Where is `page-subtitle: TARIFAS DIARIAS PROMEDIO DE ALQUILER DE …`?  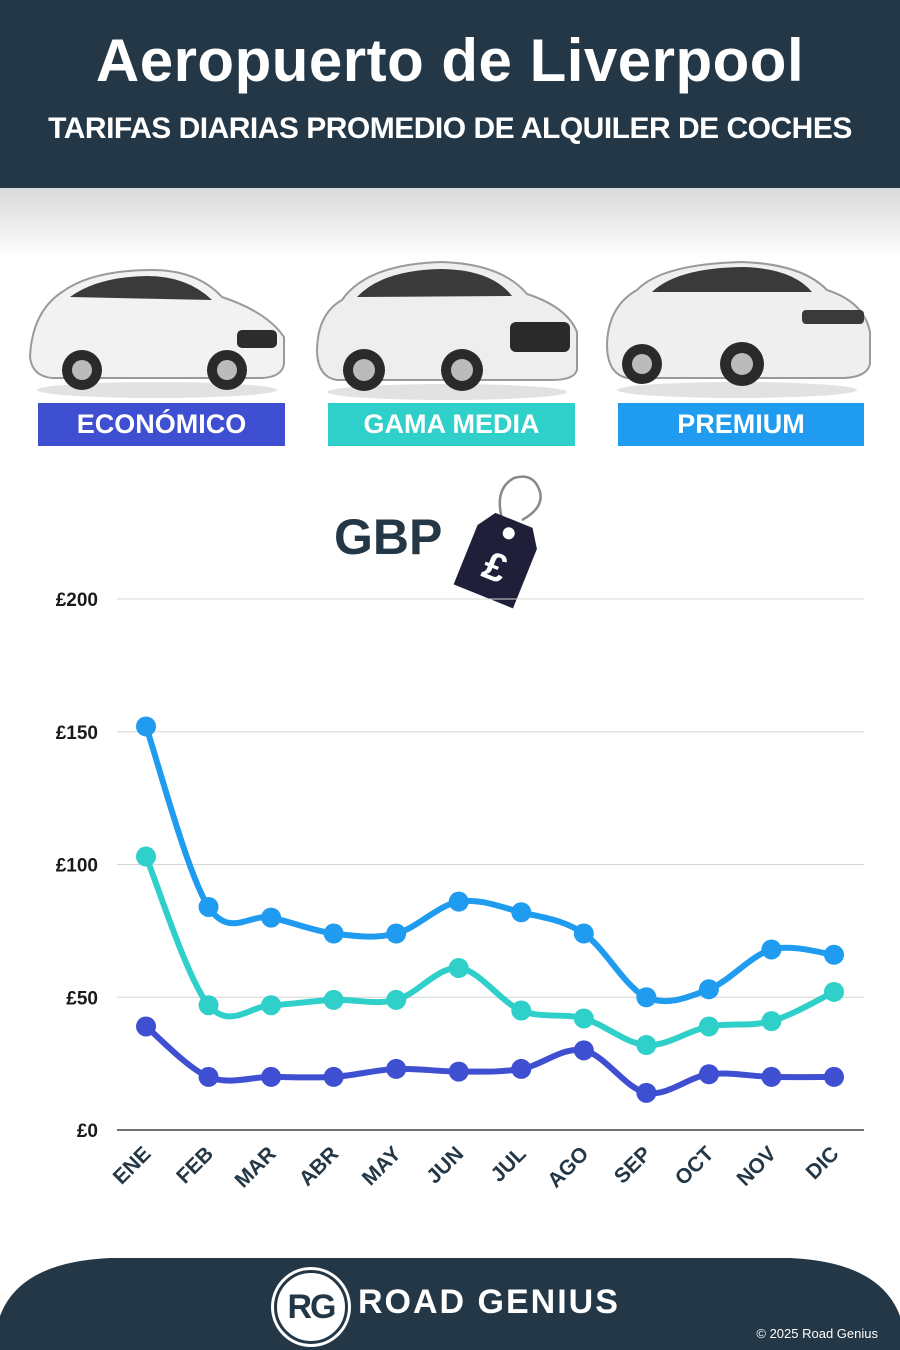 page-subtitle: TARIFAS DIARIAS PROMEDIO DE ALQUILER DE … is located at coordinates (450, 128).